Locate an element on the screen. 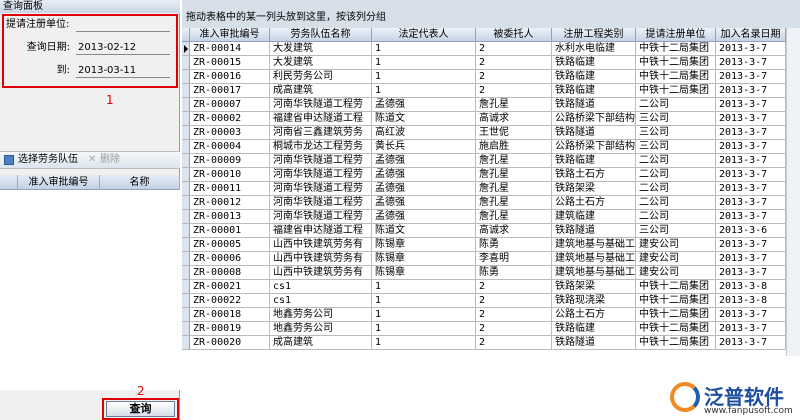 This screenshot has height=420, width=800. column-header: 名称 is located at coordinates (140, 182).